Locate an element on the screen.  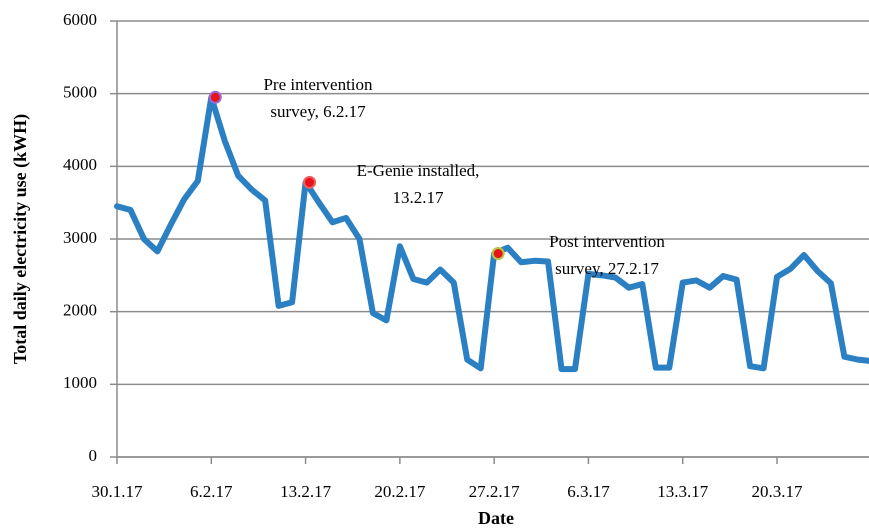
x-tick-label: 13.2.17 is located at coordinates (306, 491).